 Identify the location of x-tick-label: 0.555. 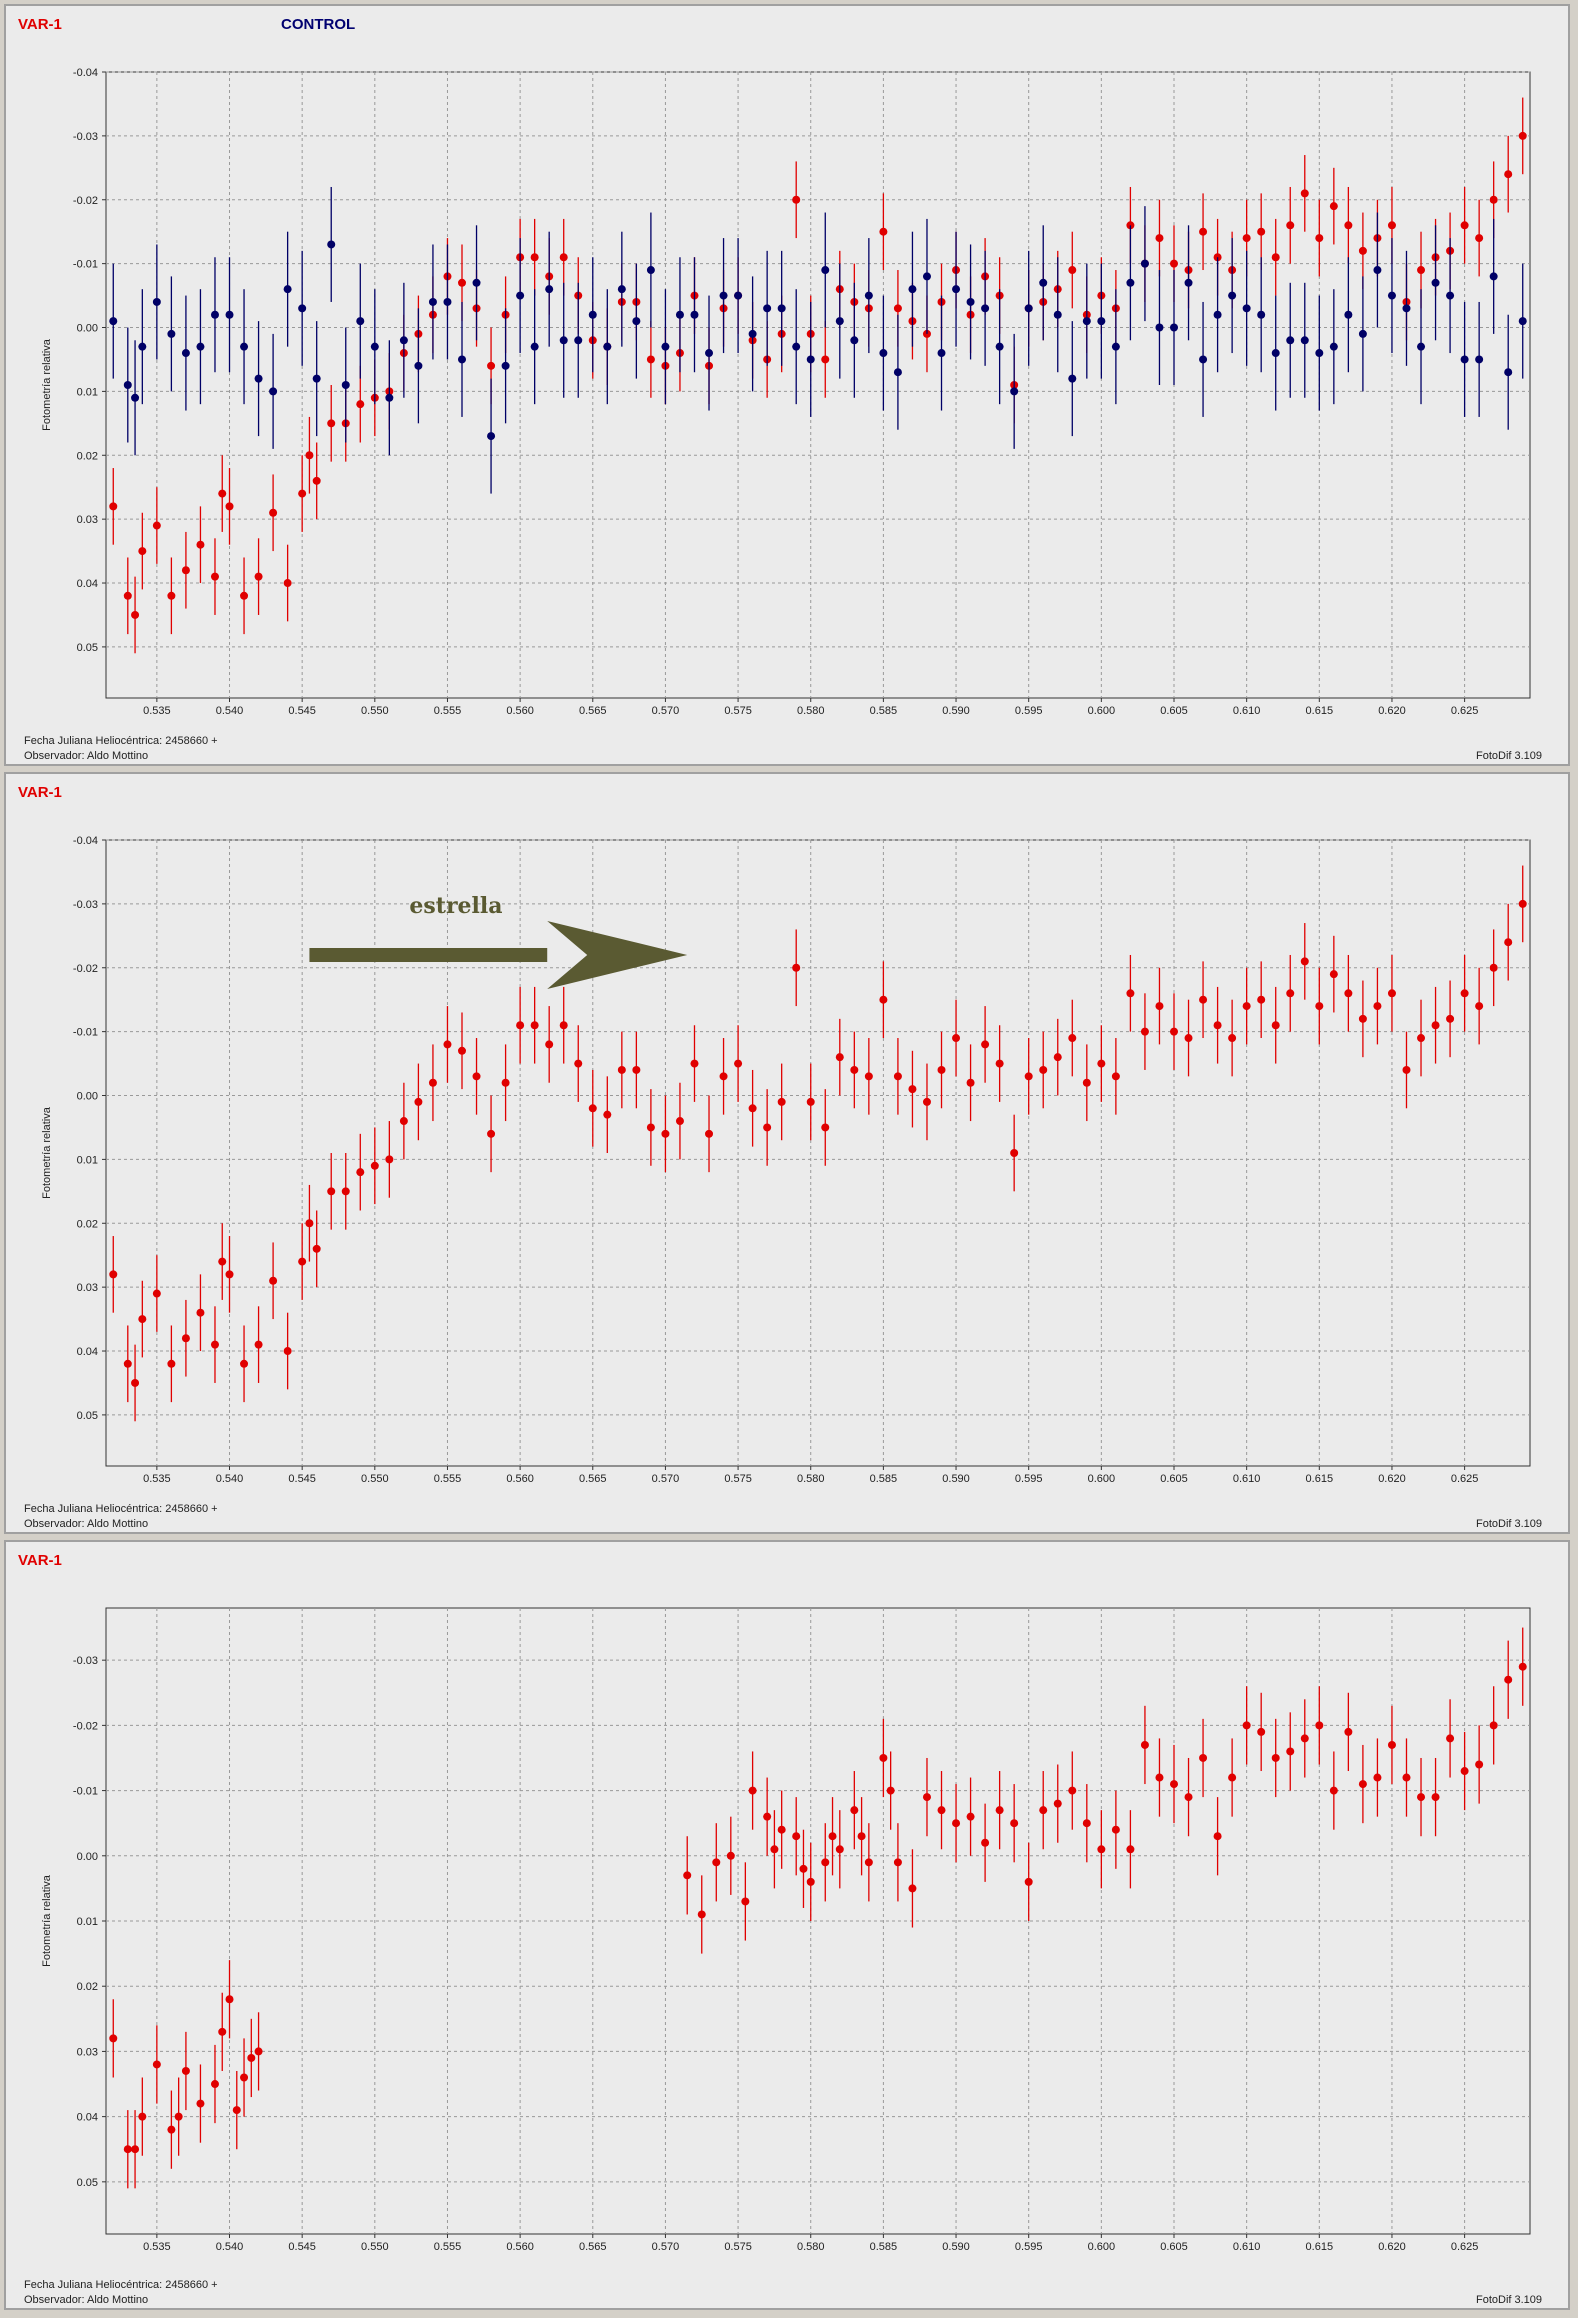
(448, 711).